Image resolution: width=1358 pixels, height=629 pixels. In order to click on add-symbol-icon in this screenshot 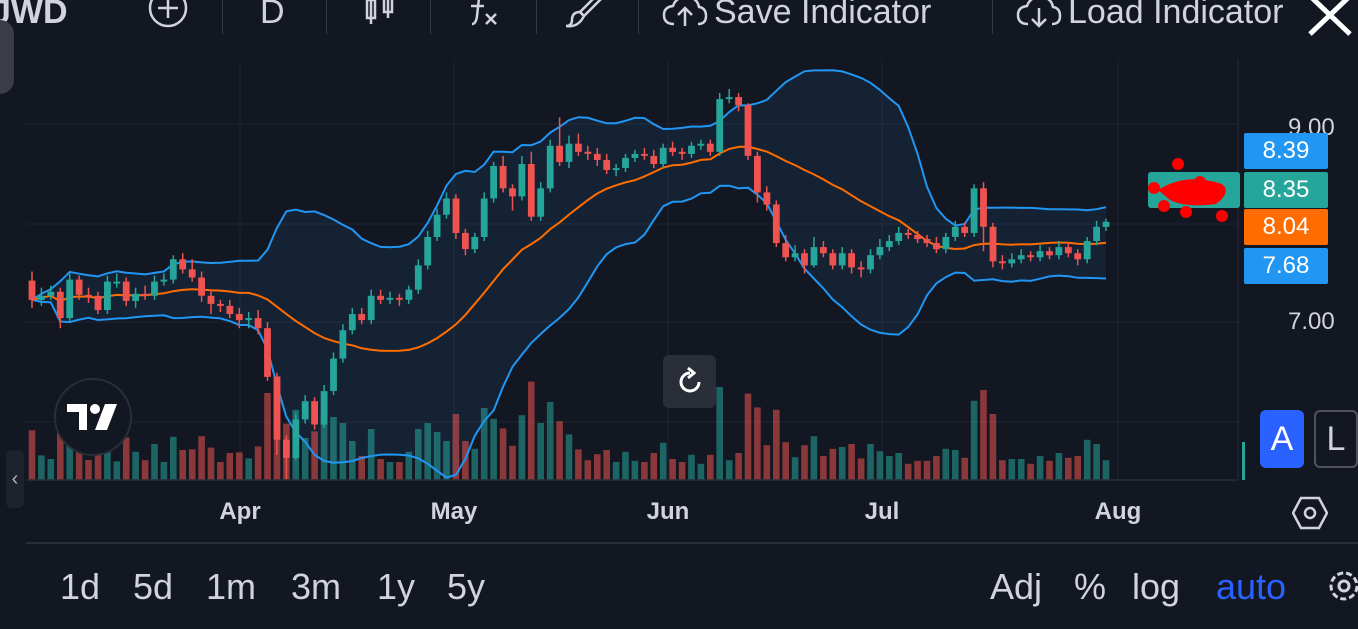, I will do `click(168, 16)`.